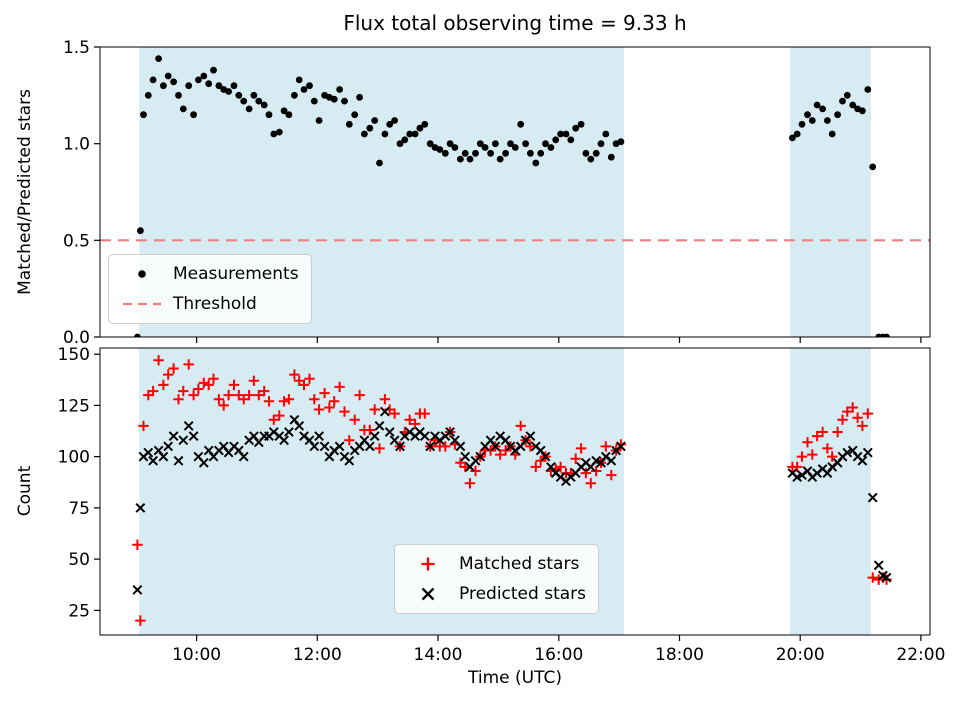 The image size is (960, 720). What do you see at coordinates (79, 560) in the screenshot?
I see `y-tick-label: 50` at bounding box center [79, 560].